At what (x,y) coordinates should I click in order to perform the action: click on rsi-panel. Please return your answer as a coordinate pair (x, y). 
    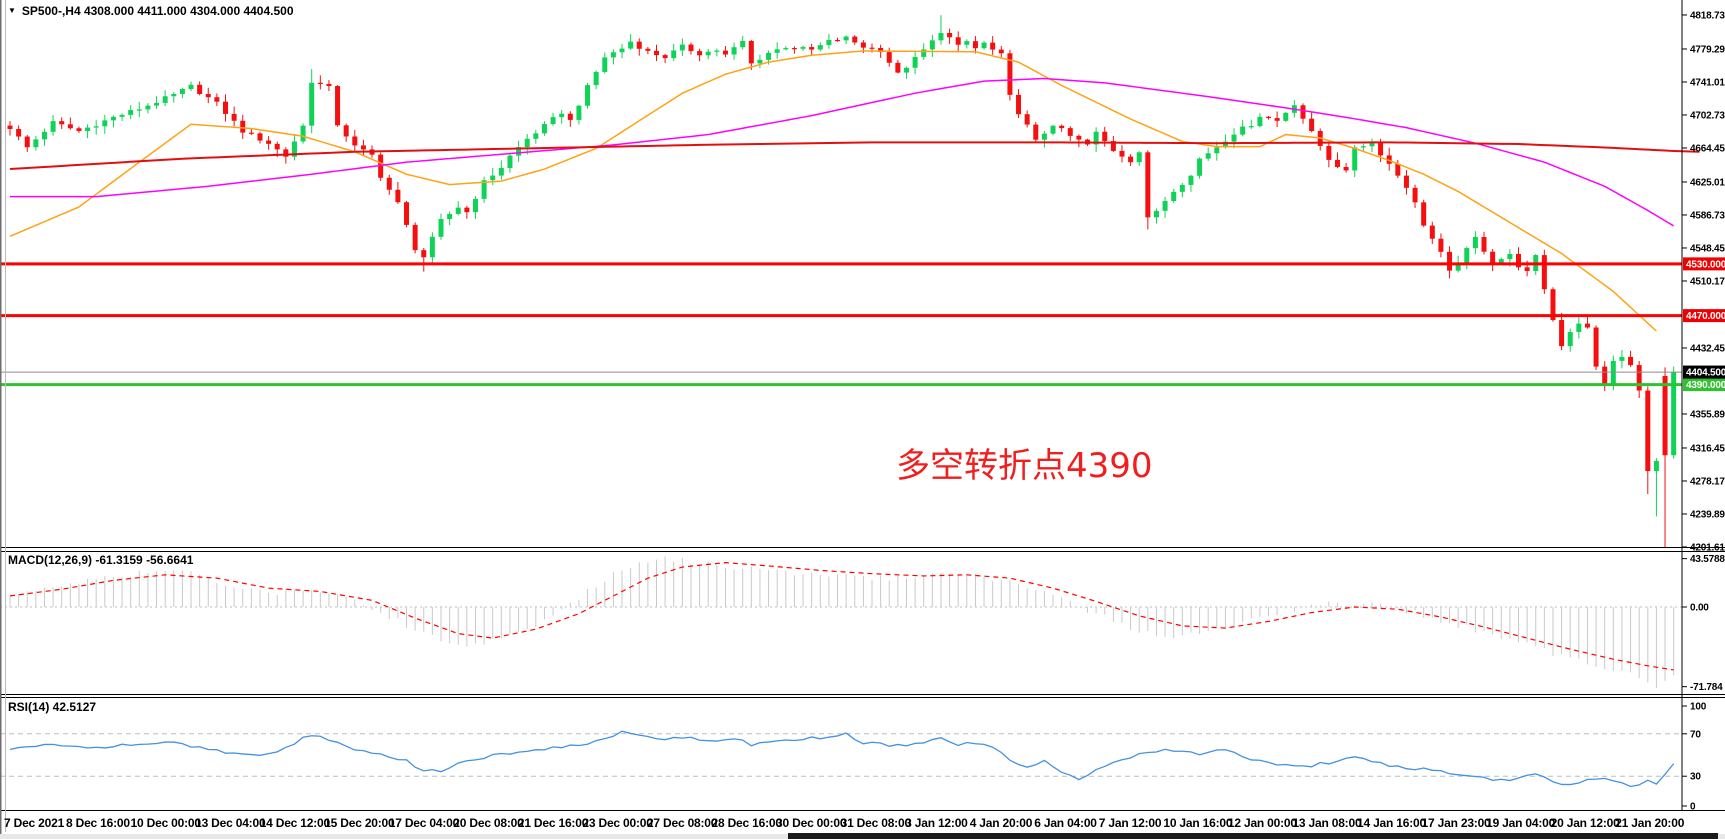
    Looking at the image, I should click on (841, 759).